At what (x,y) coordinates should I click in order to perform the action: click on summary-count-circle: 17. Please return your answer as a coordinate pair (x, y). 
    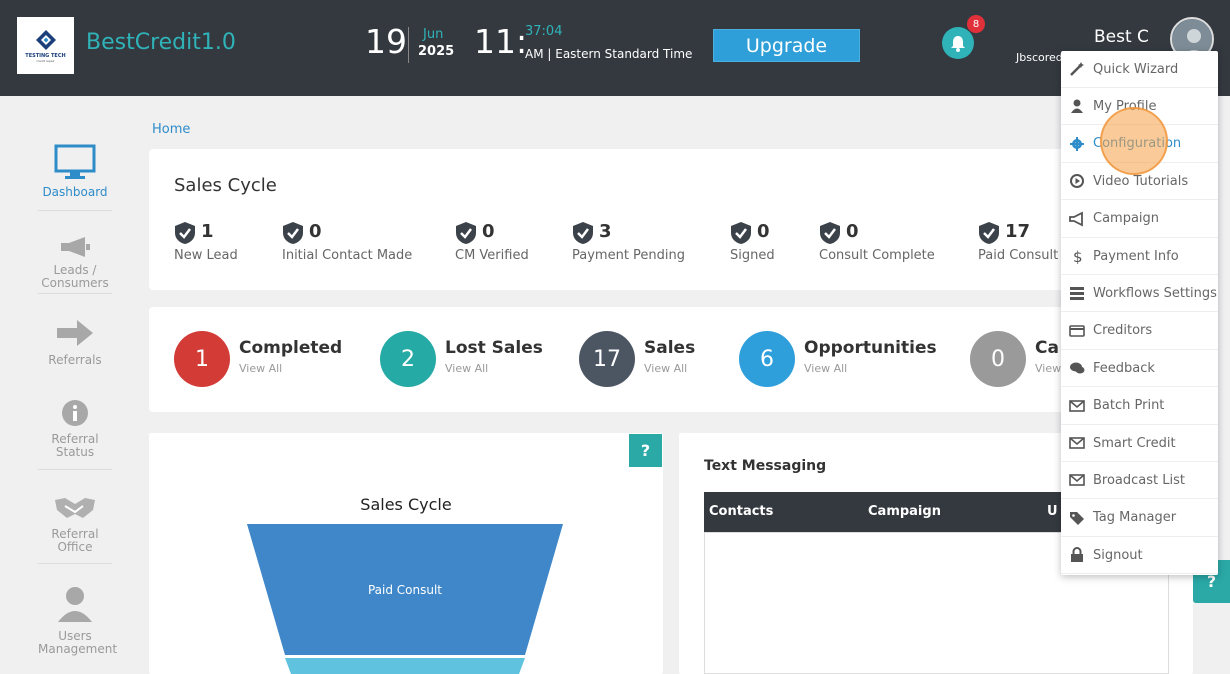
    Looking at the image, I should click on (607, 359).